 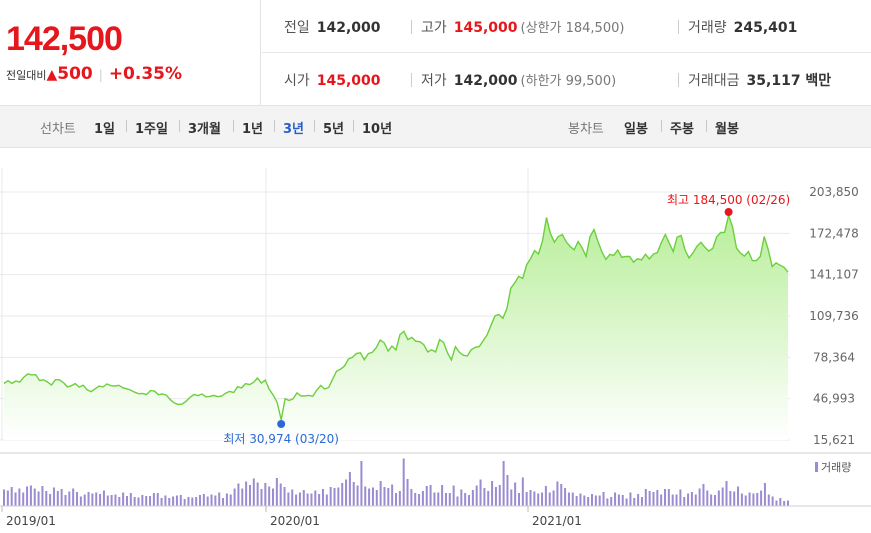 I want to click on high-value: 145,000, so click(x=485, y=28).